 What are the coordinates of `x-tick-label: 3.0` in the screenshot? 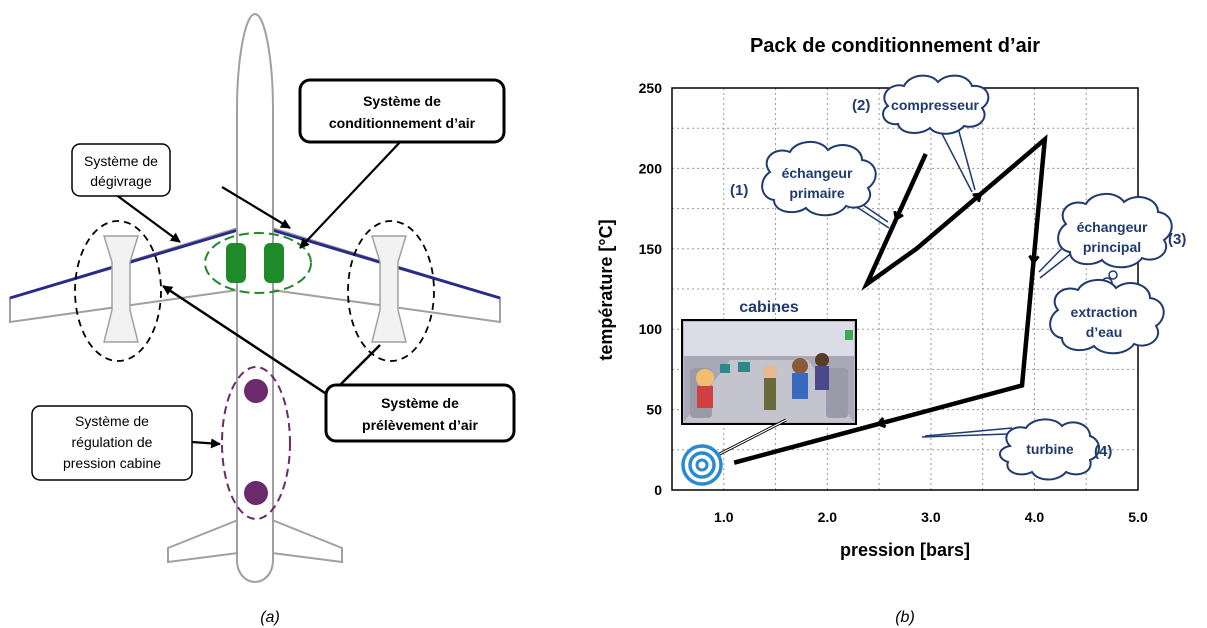 It's located at (931, 517).